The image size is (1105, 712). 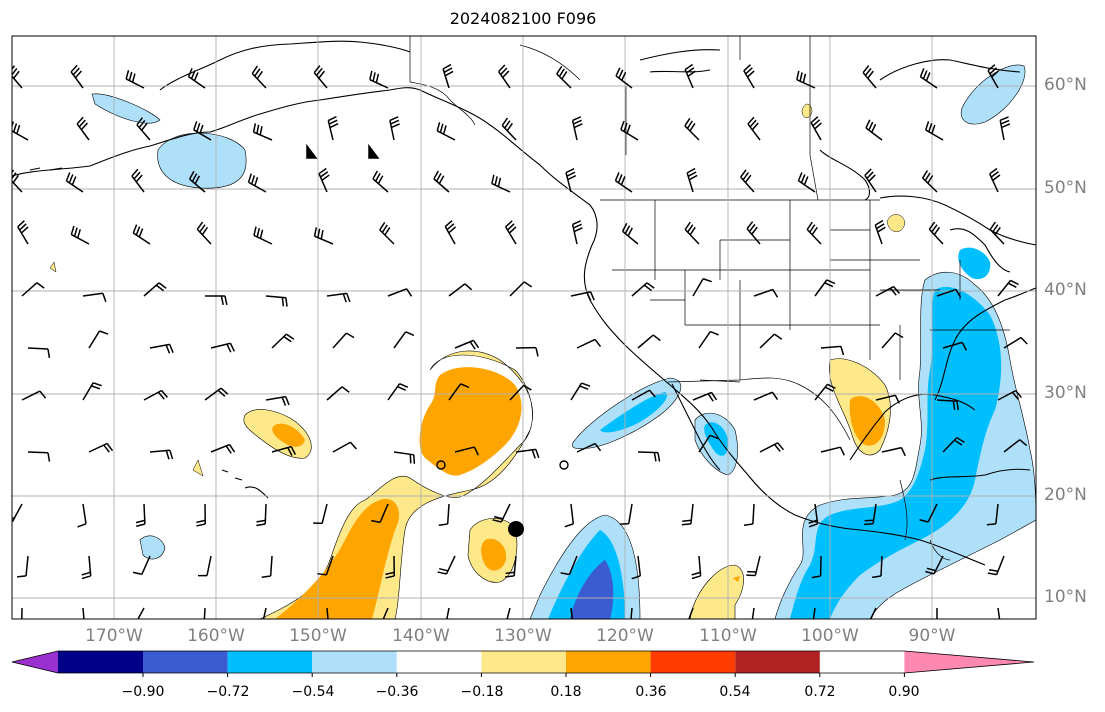 What do you see at coordinates (932, 636) in the screenshot?
I see `lon-tick-label: 90°W` at bounding box center [932, 636].